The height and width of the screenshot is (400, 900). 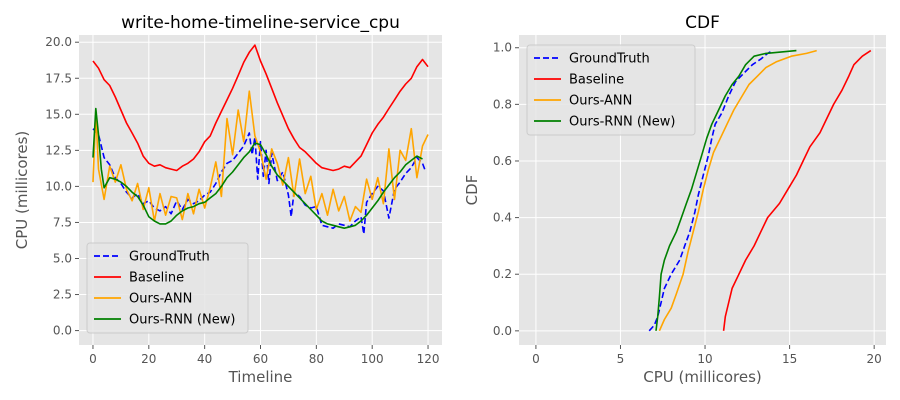 What do you see at coordinates (58, 114) in the screenshot?
I see `y-tick-label: 15.0` at bounding box center [58, 114].